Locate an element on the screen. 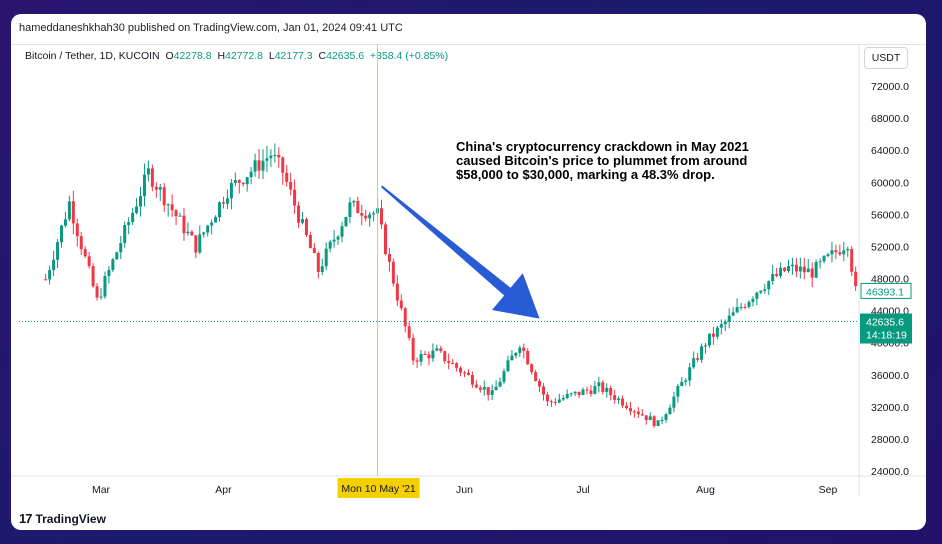  y-tick-label: 32000.0 is located at coordinates (890, 408).